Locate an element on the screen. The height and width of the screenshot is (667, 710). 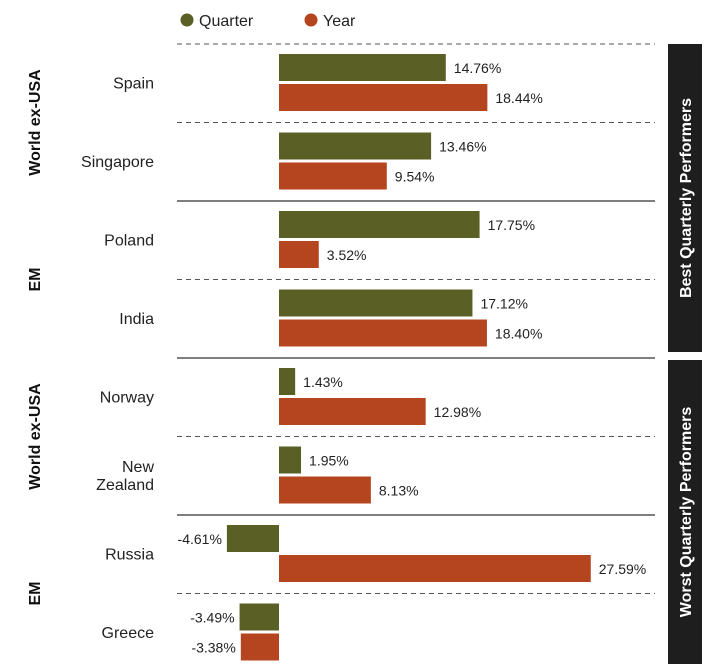
region-group-label-2: World ex-USA is located at coordinates (35, 436).